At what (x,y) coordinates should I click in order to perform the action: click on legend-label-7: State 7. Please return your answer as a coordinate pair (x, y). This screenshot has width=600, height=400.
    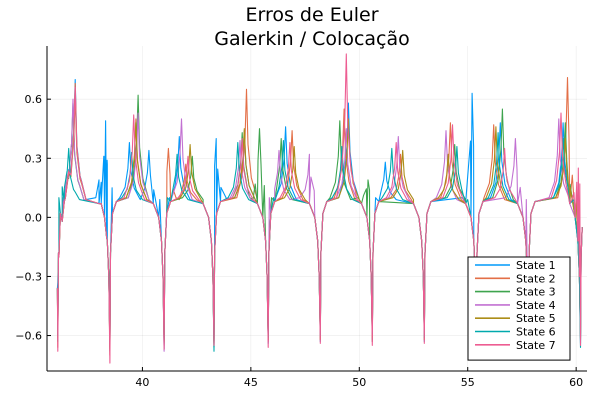
    Looking at the image, I should click on (536, 345).